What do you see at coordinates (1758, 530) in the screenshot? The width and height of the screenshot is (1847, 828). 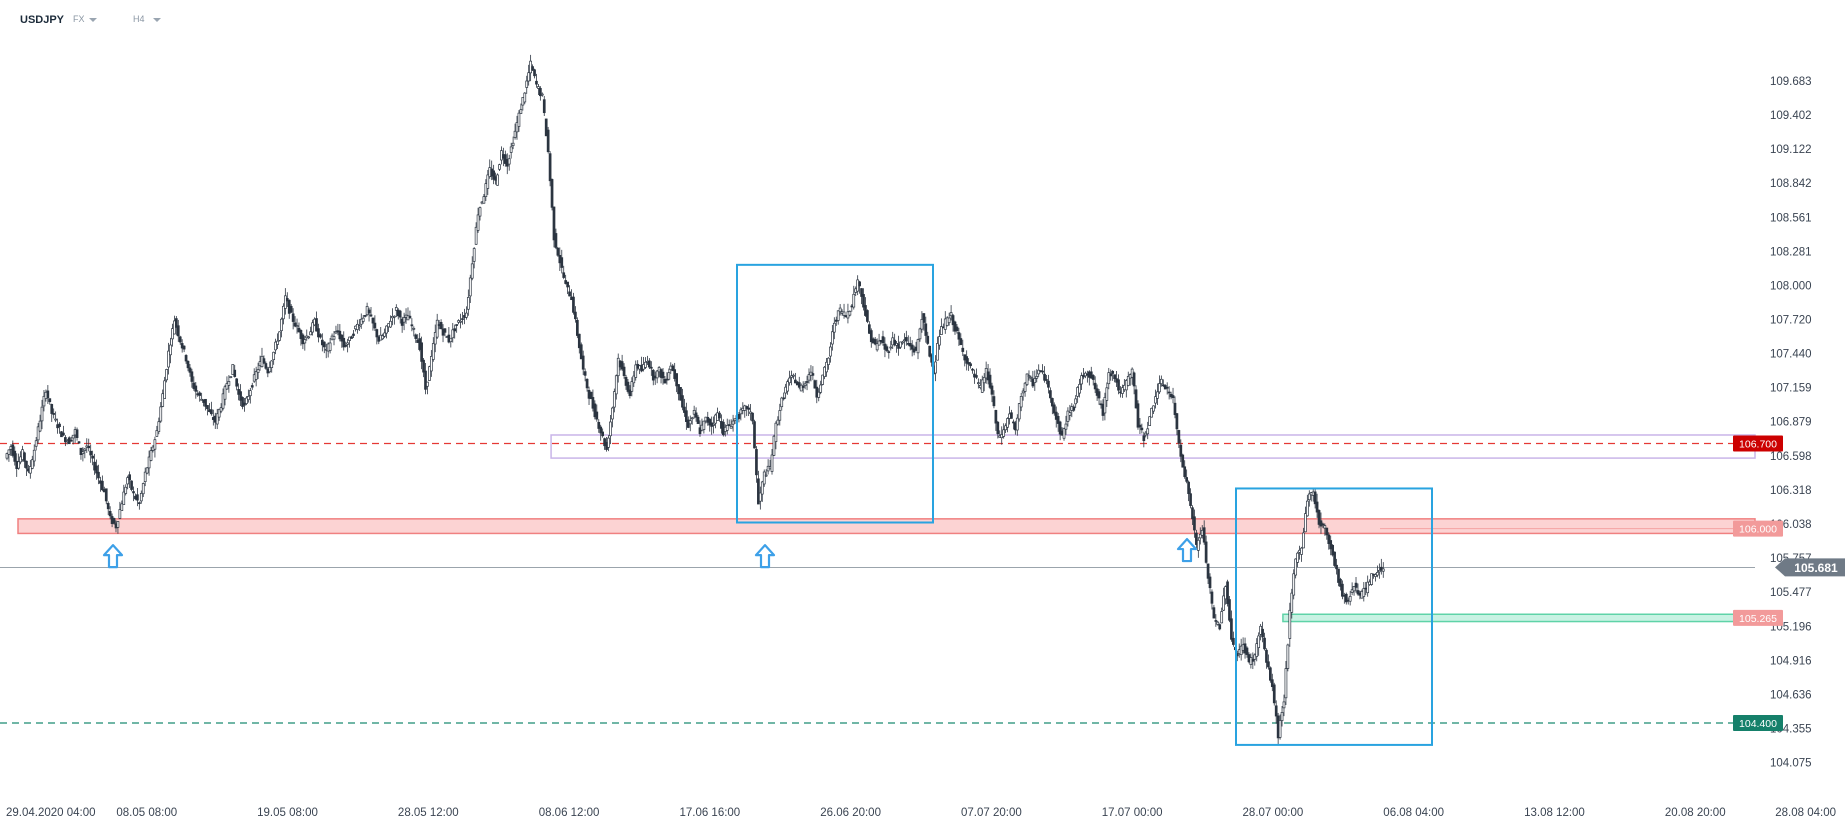 I see `level-badge-label-1: 106.000` at bounding box center [1758, 530].